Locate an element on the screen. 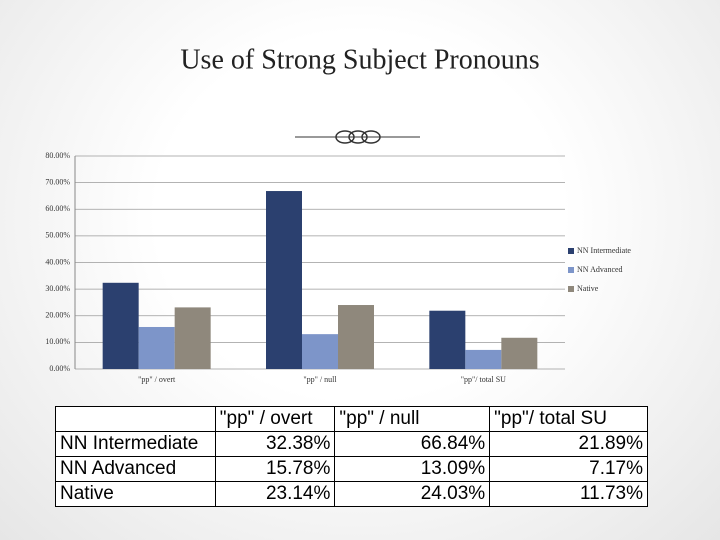 This screenshot has width=720, height=540. table-row: NN Advanced 15.78% 13.09% 7.17% is located at coordinates (351, 469).